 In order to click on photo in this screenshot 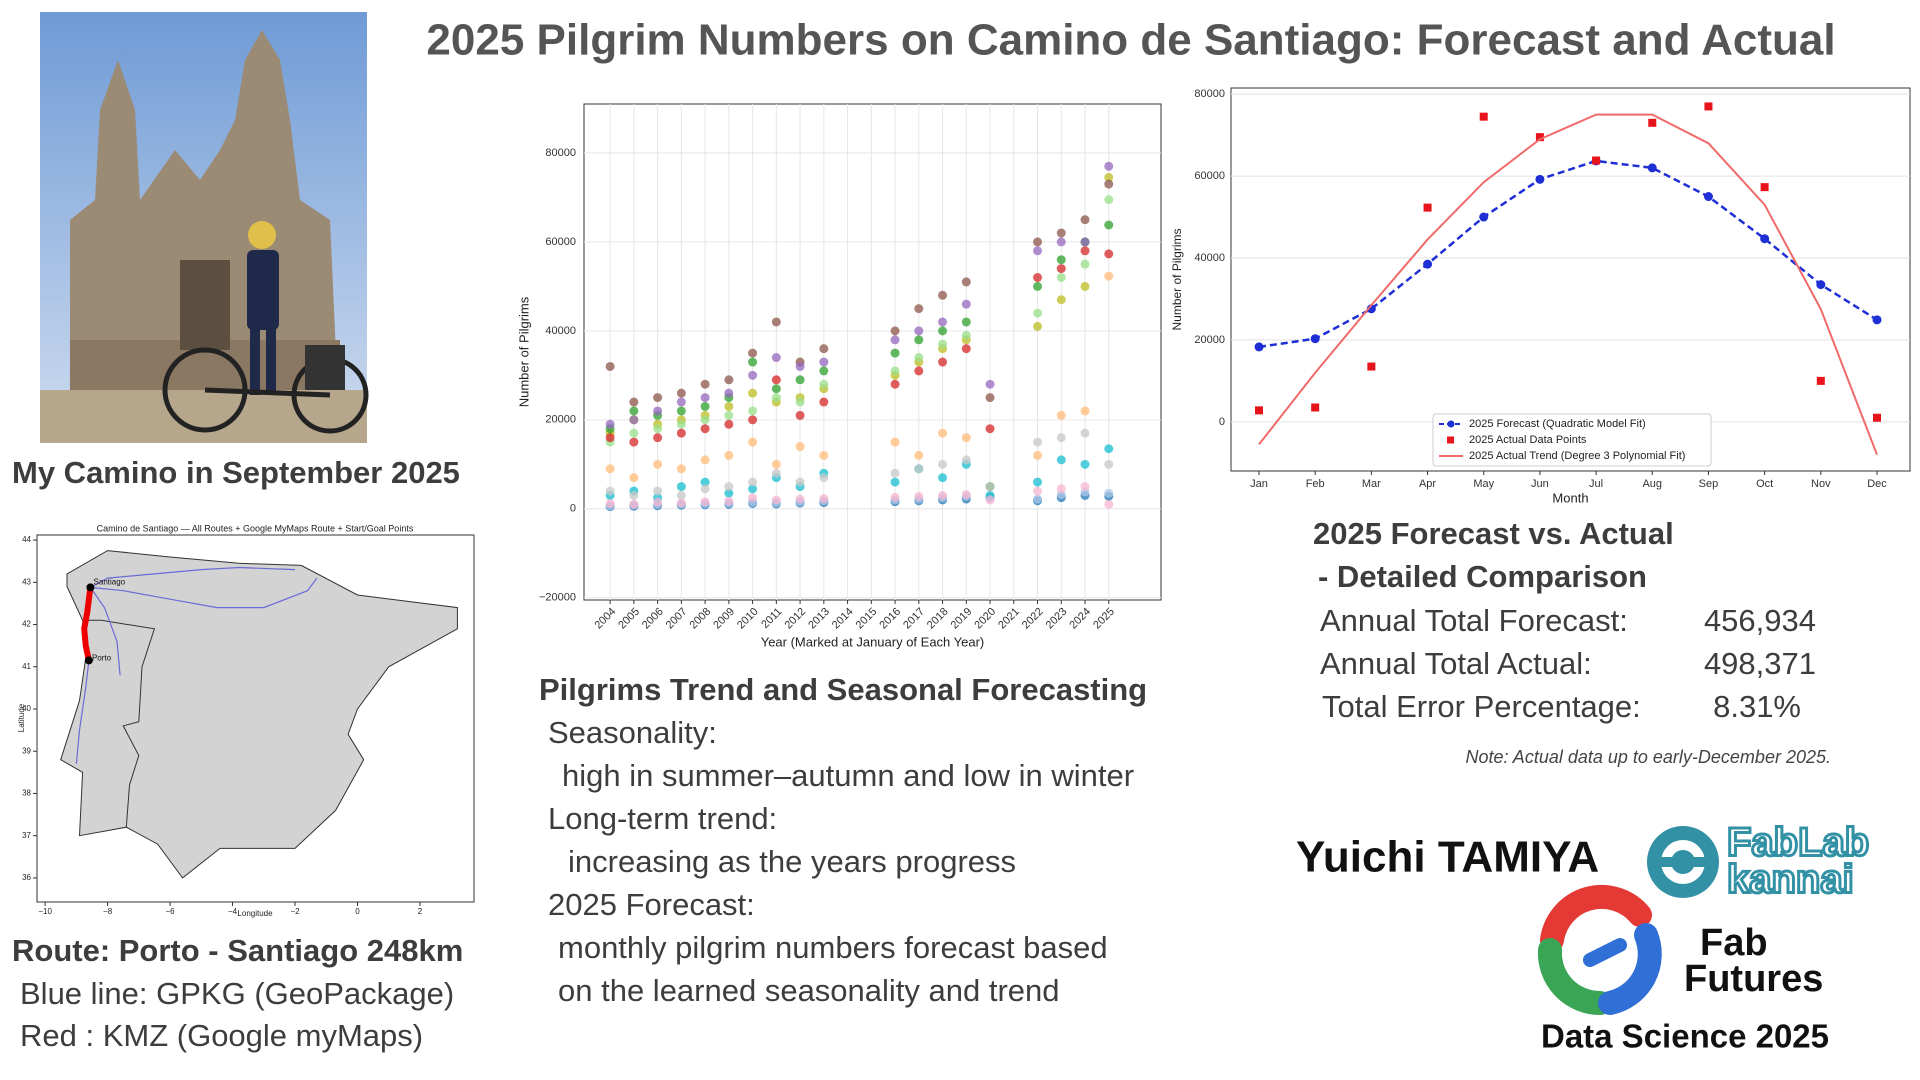, I will do `click(204, 227)`.